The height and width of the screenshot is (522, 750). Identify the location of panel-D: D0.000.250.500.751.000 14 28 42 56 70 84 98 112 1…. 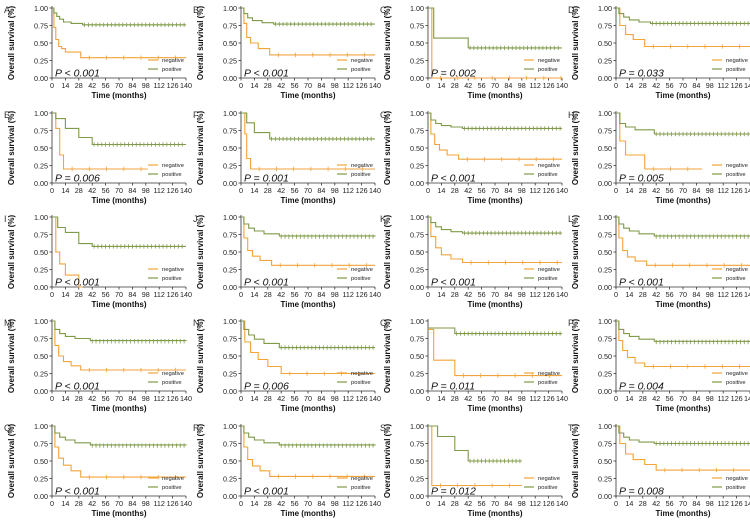
(659, 52).